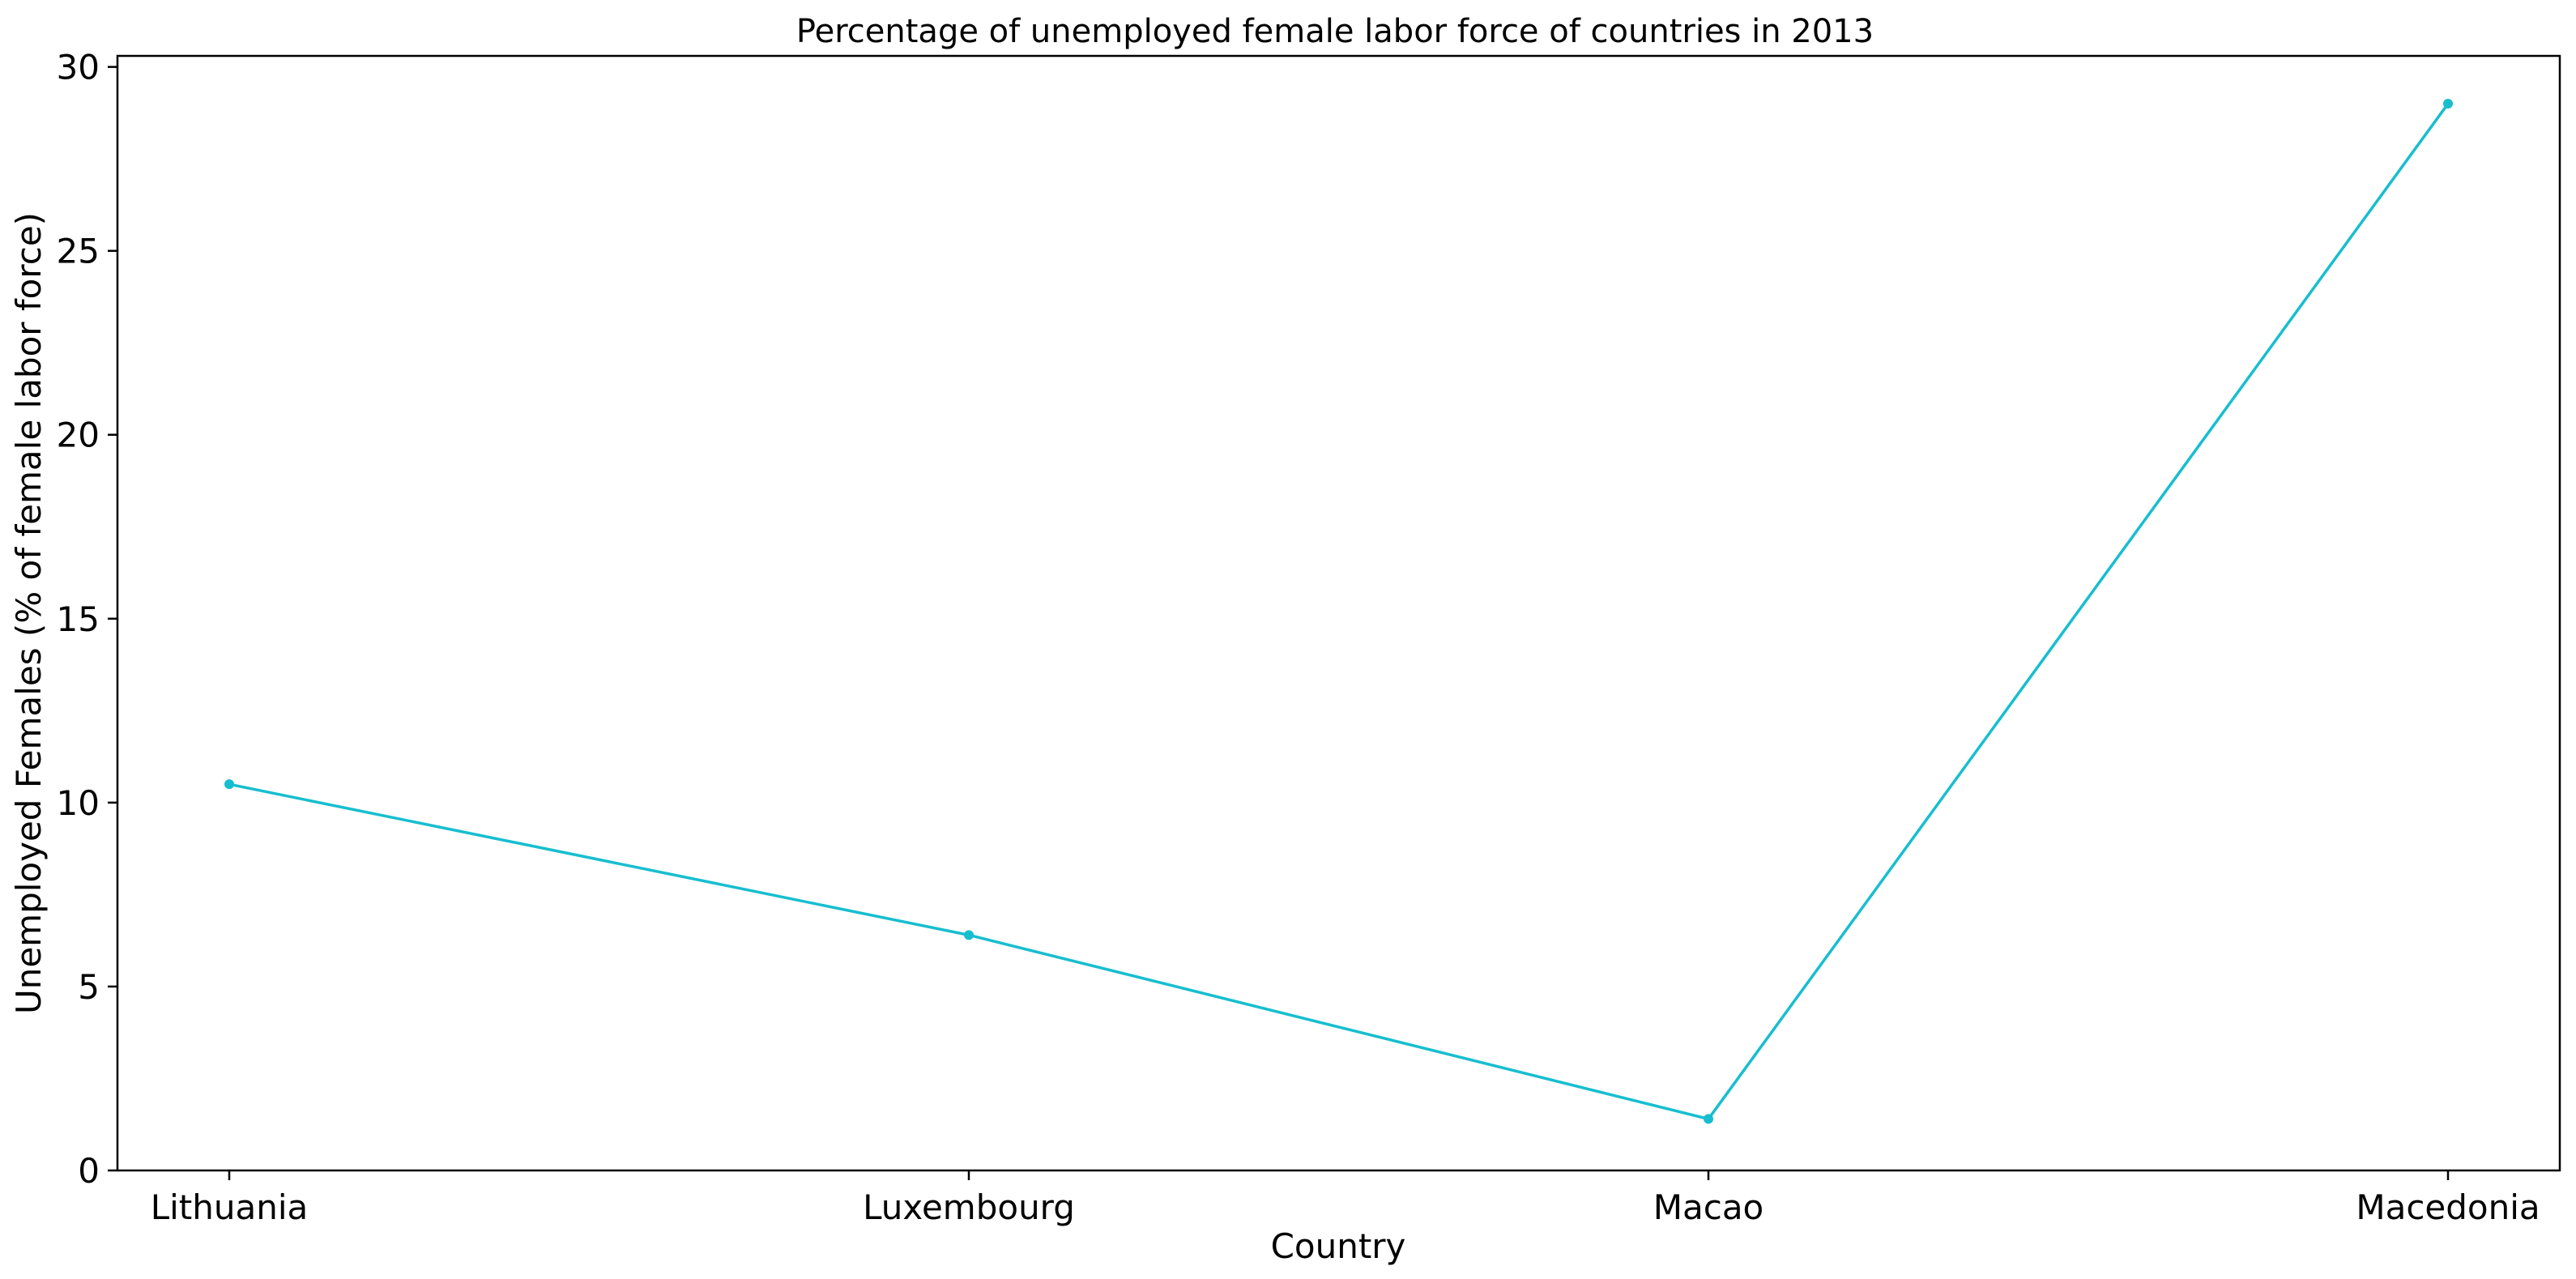  What do you see at coordinates (969, 935) in the screenshot?
I see `data-point-luxembourg` at bounding box center [969, 935].